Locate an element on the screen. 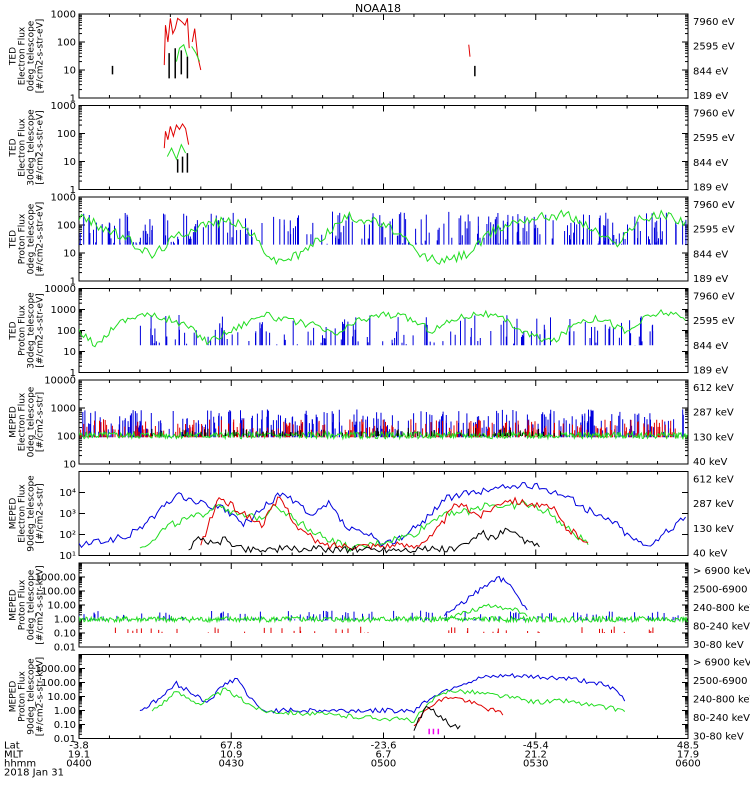 The image size is (750, 800). legend-green: 130 keV is located at coordinates (713, 529).